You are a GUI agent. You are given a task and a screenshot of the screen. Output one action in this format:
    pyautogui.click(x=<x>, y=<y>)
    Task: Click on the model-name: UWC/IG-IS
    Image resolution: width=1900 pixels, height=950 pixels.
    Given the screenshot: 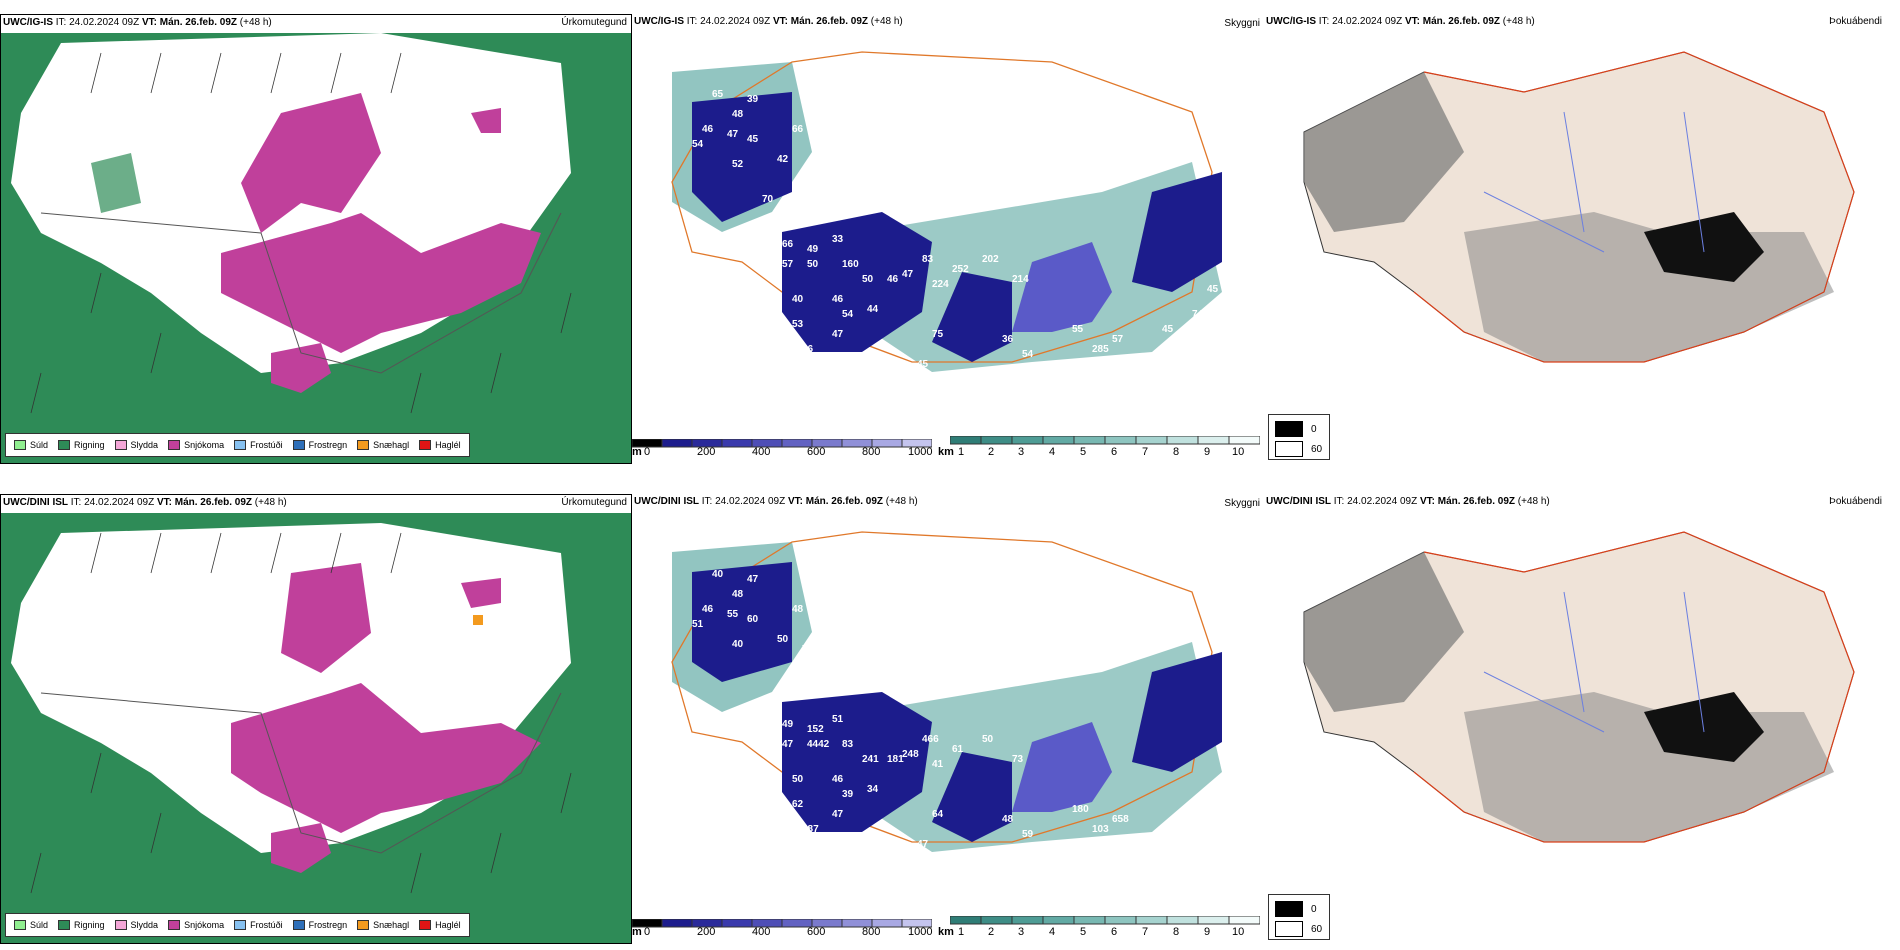 What is the action you would take?
    pyautogui.click(x=28, y=22)
    